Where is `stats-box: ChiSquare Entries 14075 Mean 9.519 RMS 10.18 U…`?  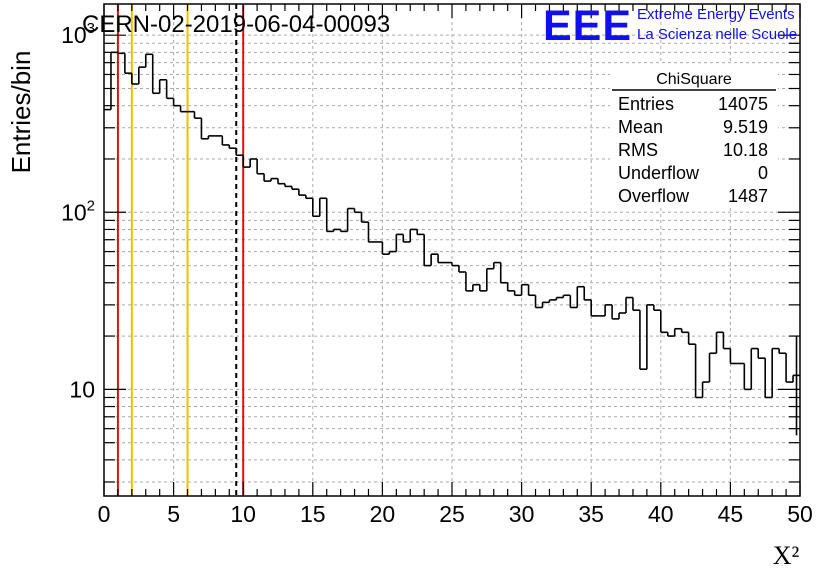 stats-box: ChiSquare Entries 14075 Mean 9.519 RMS 10.18 U… is located at coordinates (694, 136).